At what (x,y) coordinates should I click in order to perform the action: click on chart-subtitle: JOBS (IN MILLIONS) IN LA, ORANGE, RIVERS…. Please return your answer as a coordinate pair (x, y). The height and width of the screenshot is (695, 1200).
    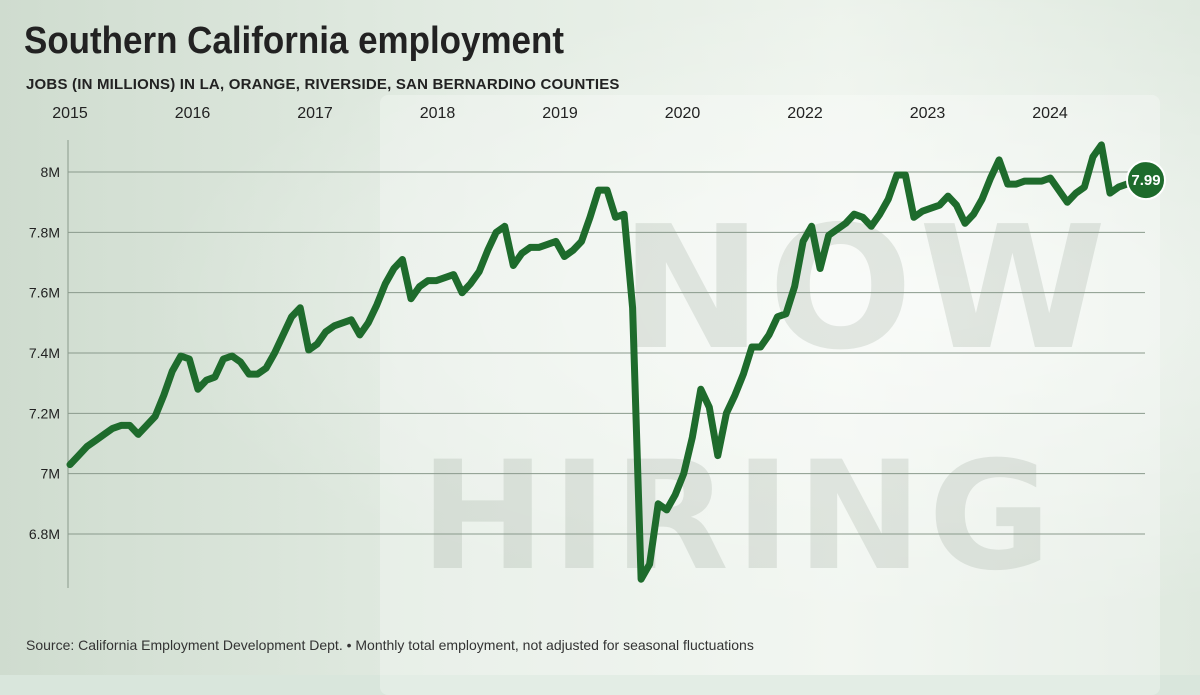
    Looking at the image, I should click on (323, 84).